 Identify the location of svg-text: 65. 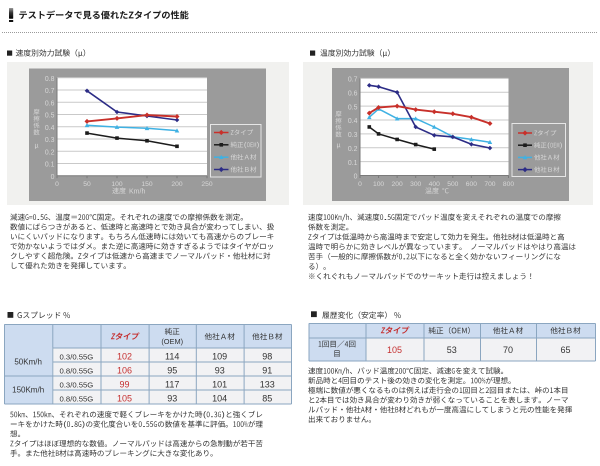
(565, 350).